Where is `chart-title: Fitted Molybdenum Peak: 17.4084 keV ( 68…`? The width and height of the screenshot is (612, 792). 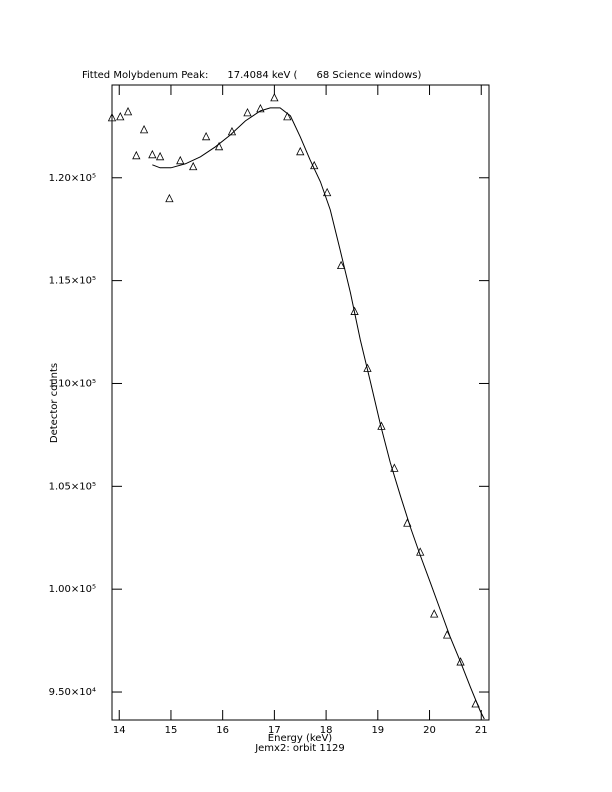
chart-title: Fitted Molybdenum Peak: 17.4084 keV ( 68… is located at coordinates (252, 75).